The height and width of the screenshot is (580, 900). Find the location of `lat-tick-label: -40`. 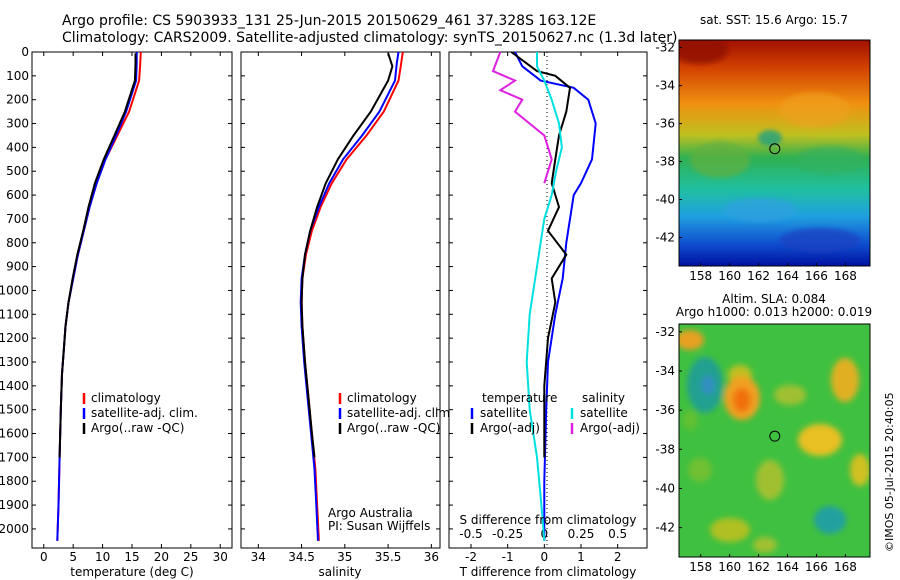

lat-tick-label: -40 is located at coordinates (665, 488).